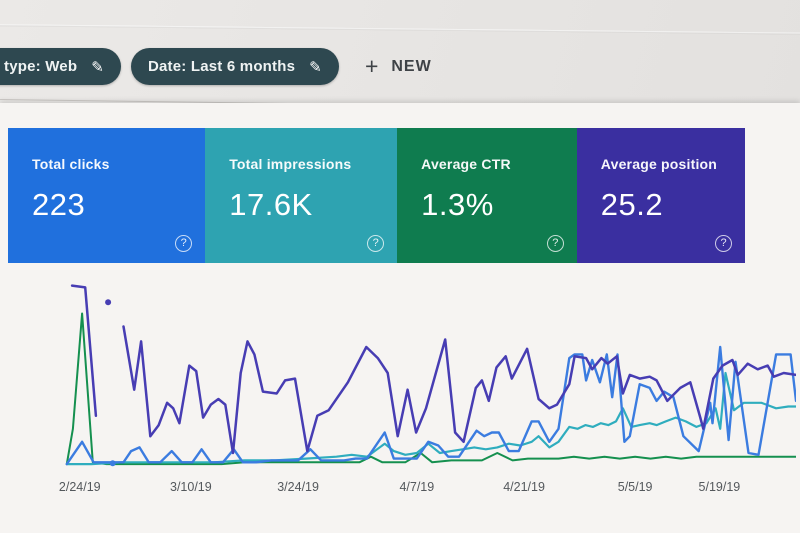  I want to click on date-range-filter-chip: Date: Last 6 months ✎, so click(234, 66).